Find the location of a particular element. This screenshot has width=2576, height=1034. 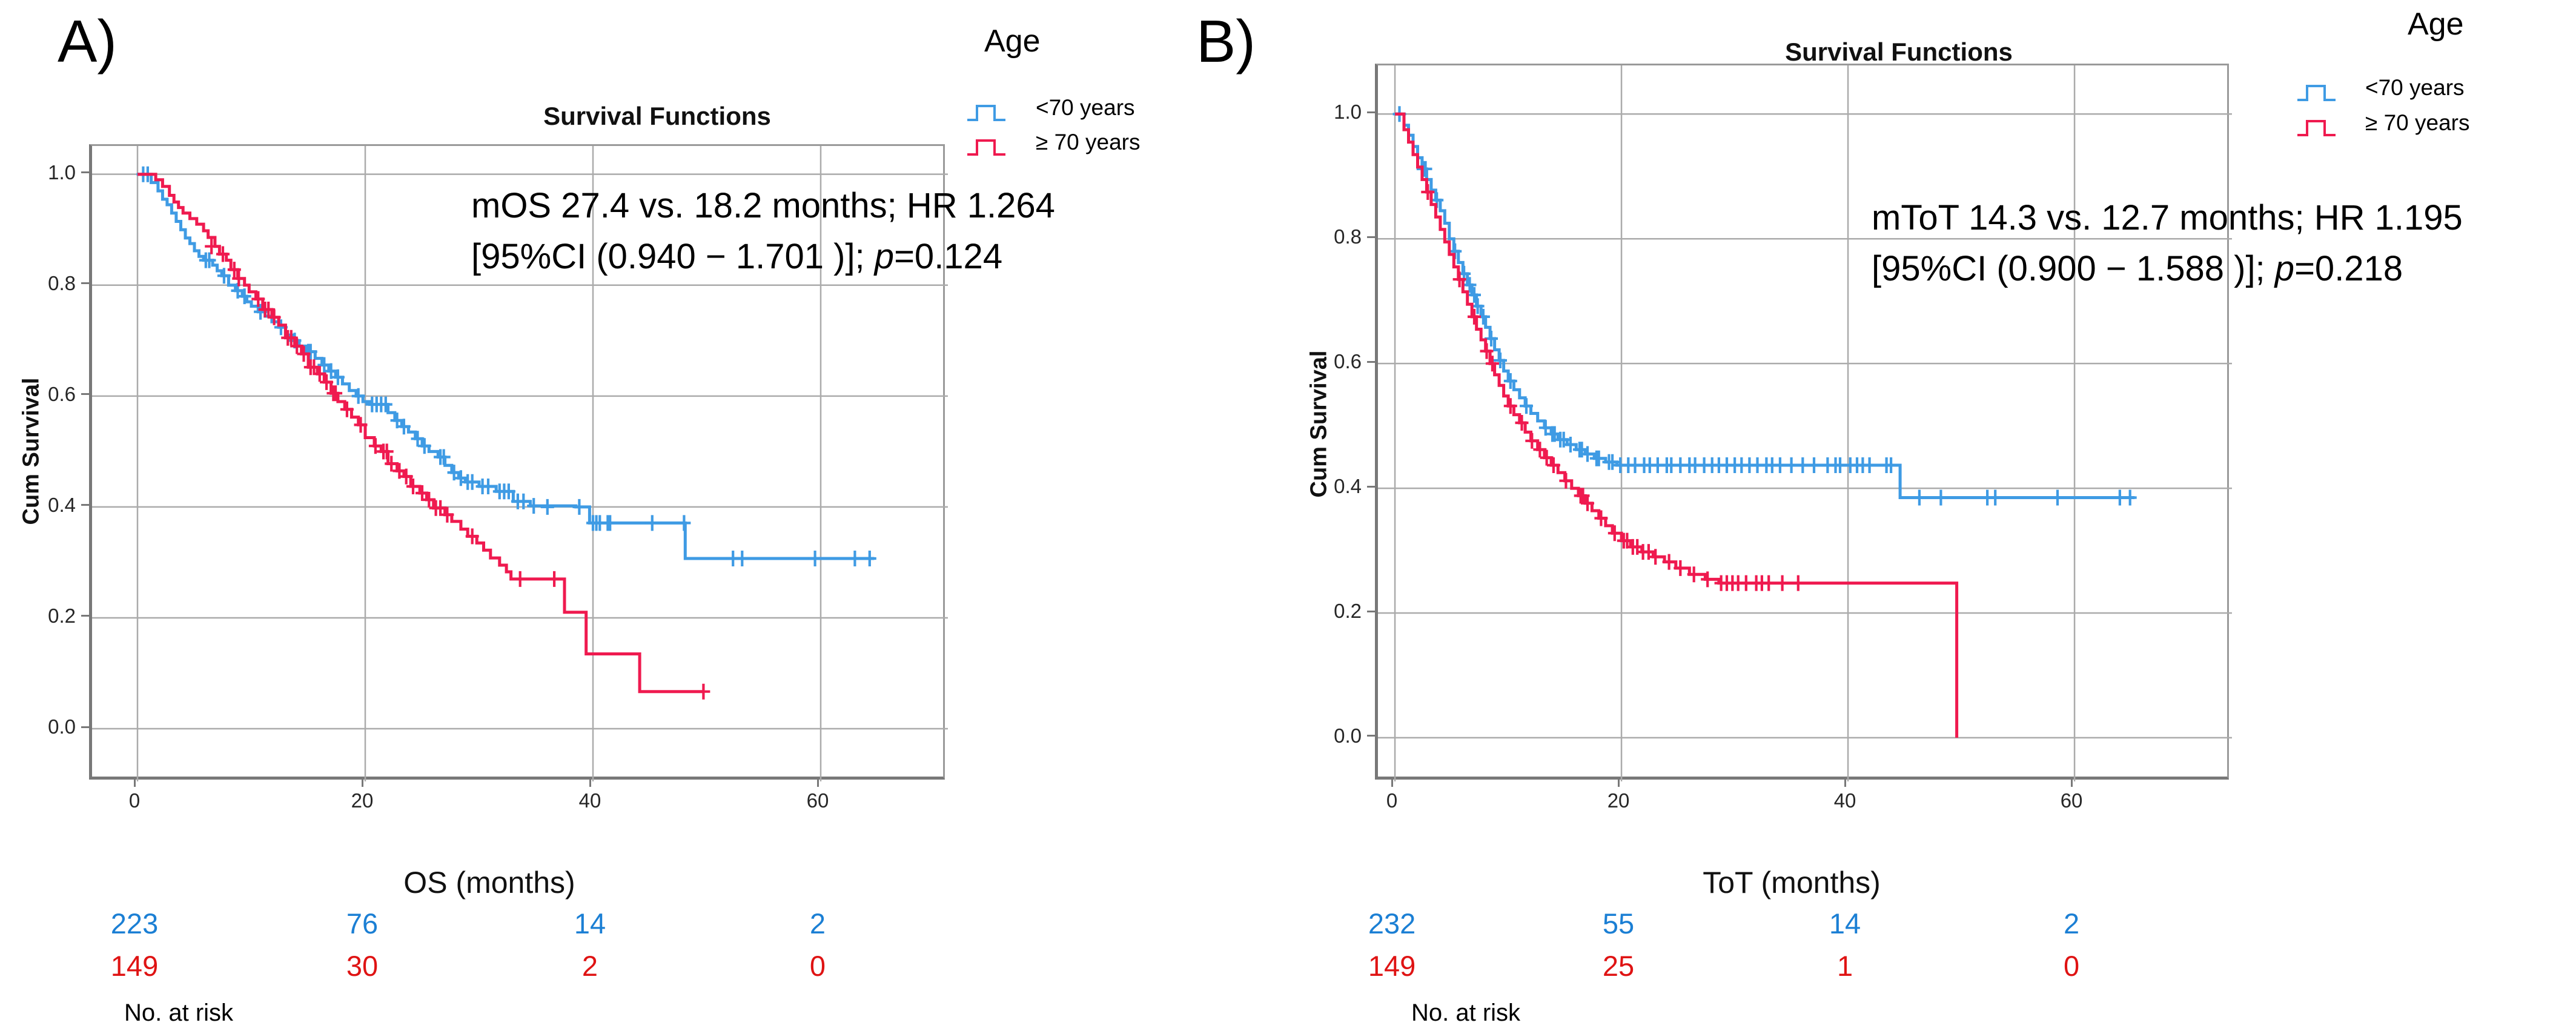

at-risk-count-over70-t40: 2 is located at coordinates (589, 966).